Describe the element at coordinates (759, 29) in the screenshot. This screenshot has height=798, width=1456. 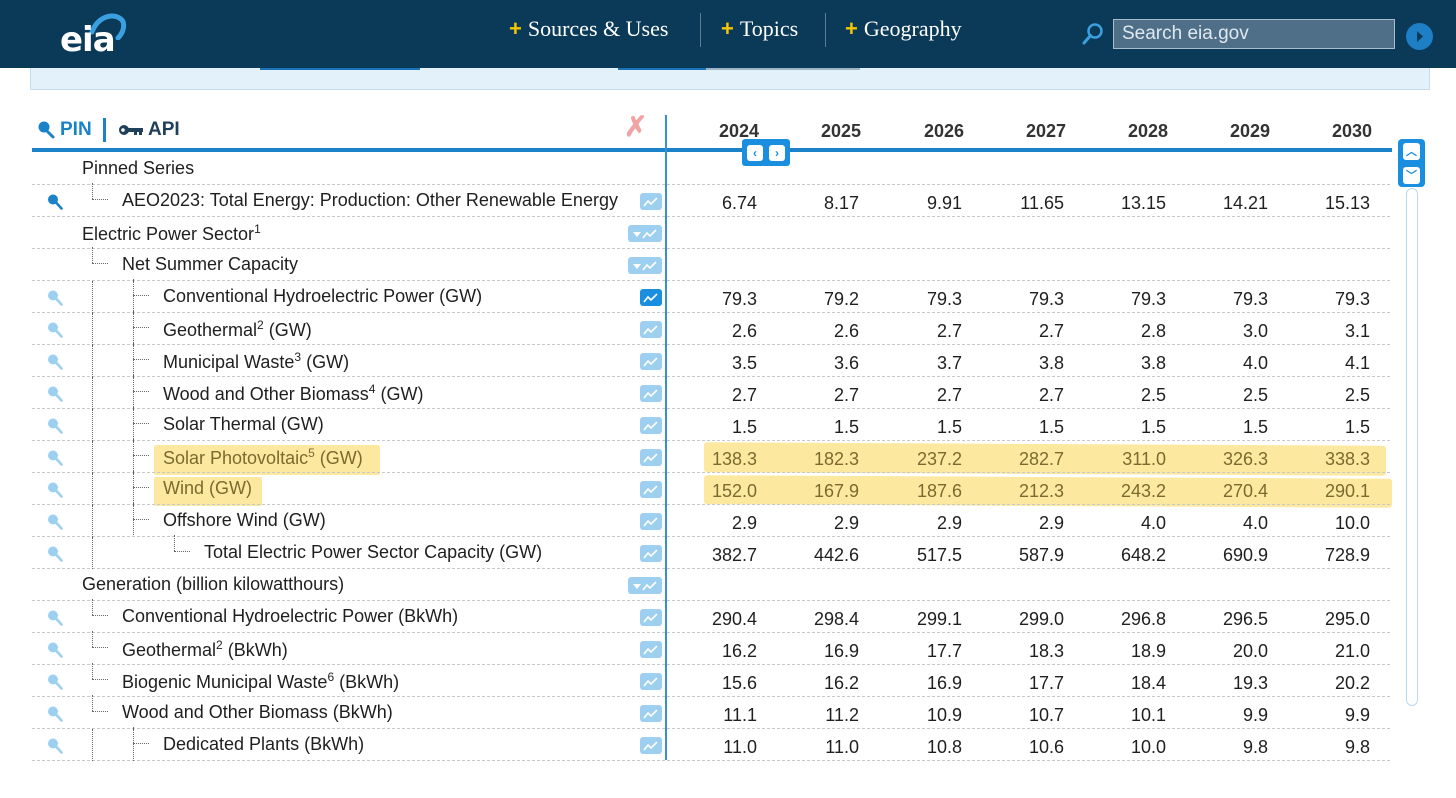
I see `nav-topics: + Topics` at that location.